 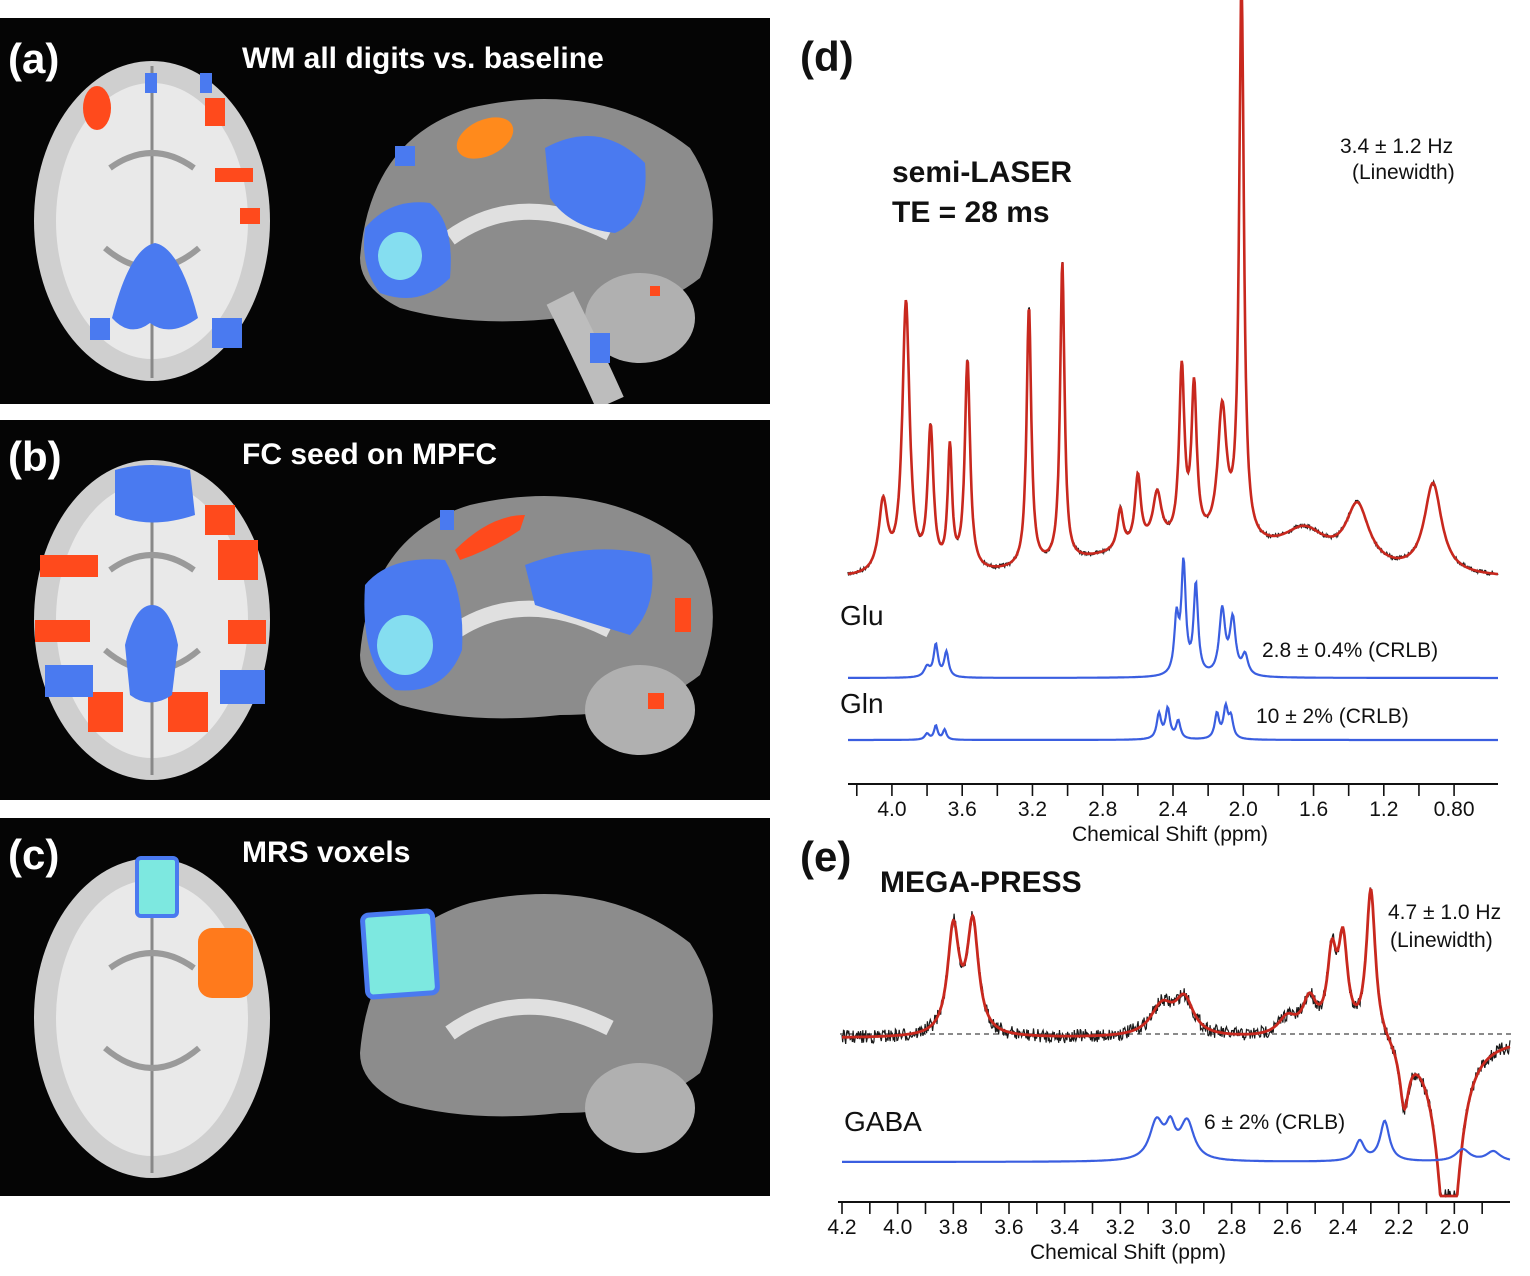 I want to click on panel-b: (b) FC seed on MPFC, so click(x=385, y=610).